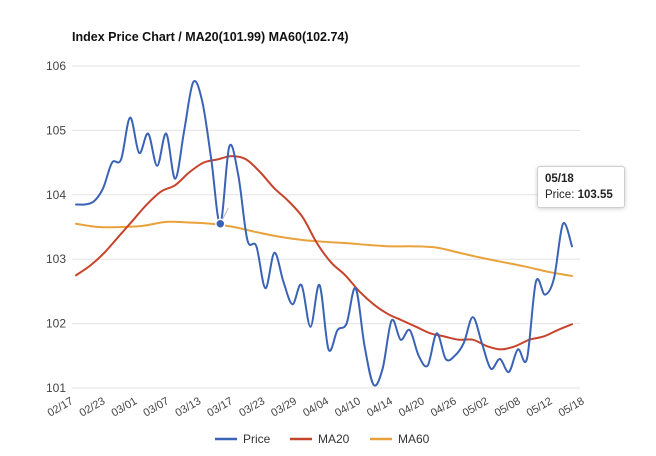 Image resolution: width=656 pixels, height=456 pixels. What do you see at coordinates (559, 179) in the screenshot?
I see `tooltip-date: 05/18` at bounding box center [559, 179].